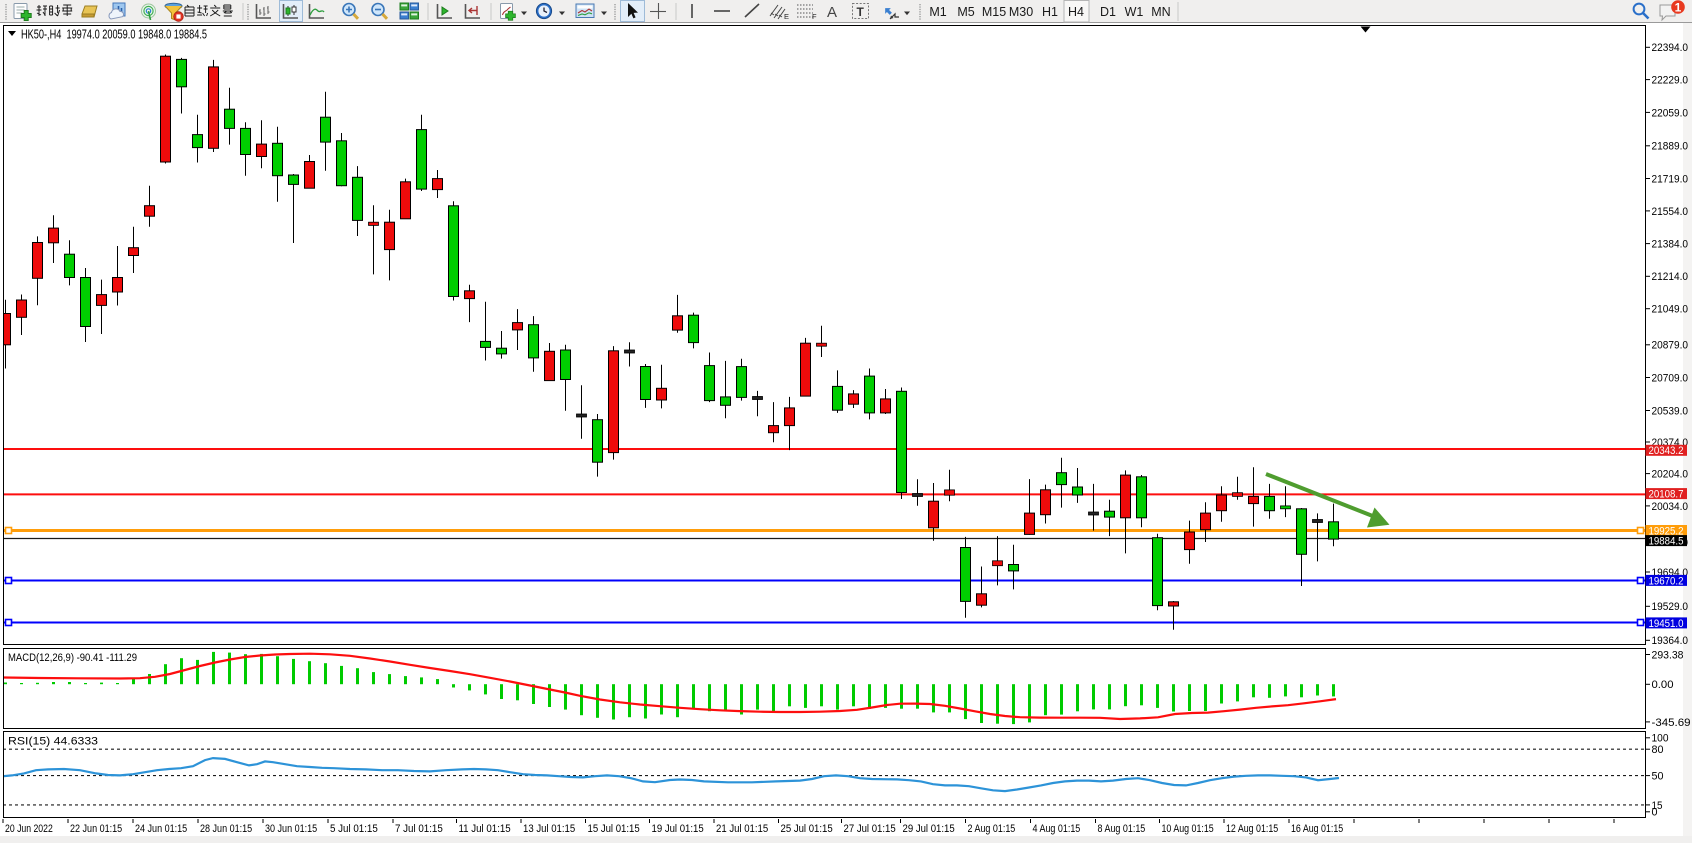 This screenshot has width=1692, height=843. I want to click on svg-text: 15 Jul 01:15, so click(614, 829).